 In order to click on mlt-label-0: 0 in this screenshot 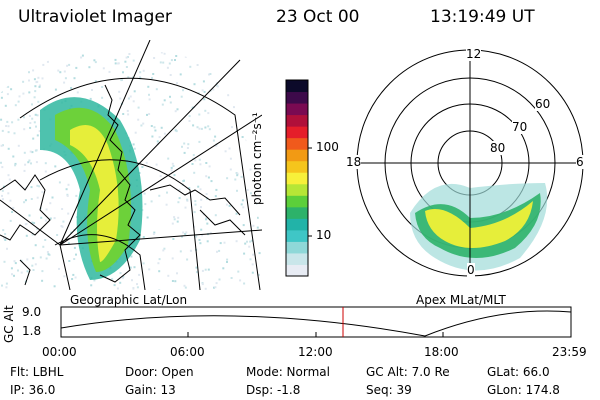, I will do `click(471, 270)`.